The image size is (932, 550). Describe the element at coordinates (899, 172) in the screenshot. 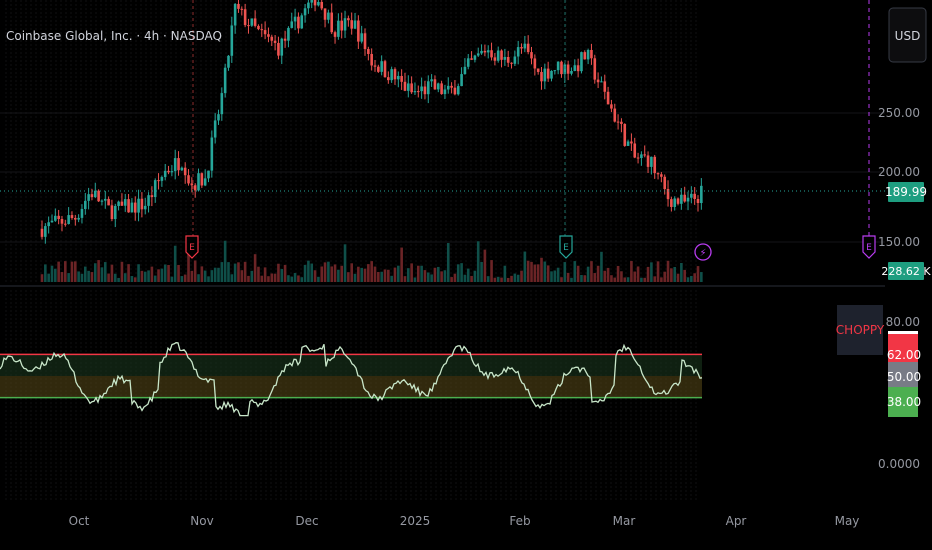

I see `price-tick: 200.00` at that location.